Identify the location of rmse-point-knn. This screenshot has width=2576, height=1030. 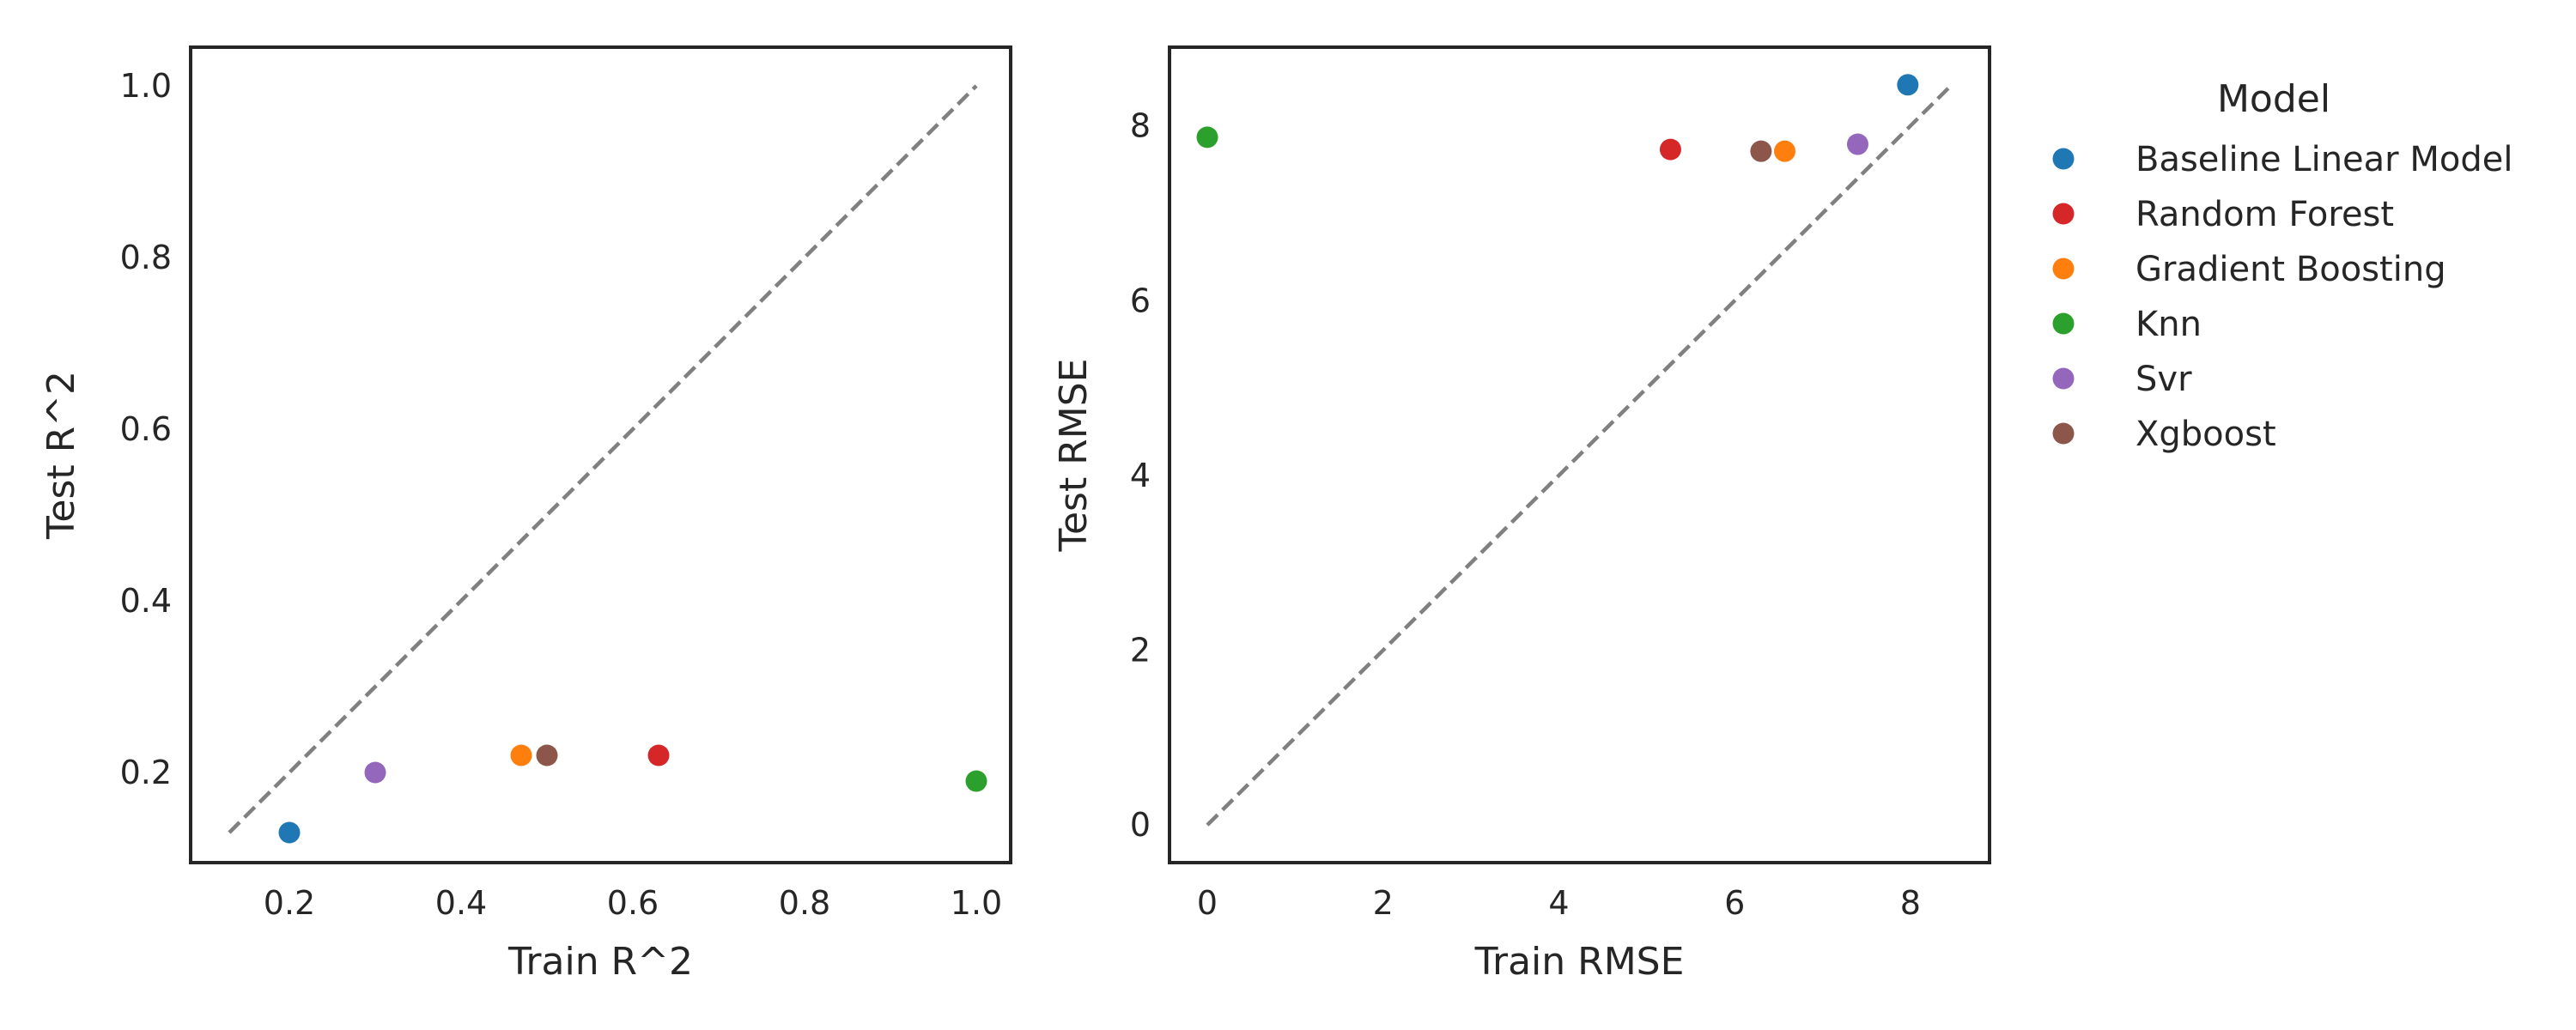
(1207, 137).